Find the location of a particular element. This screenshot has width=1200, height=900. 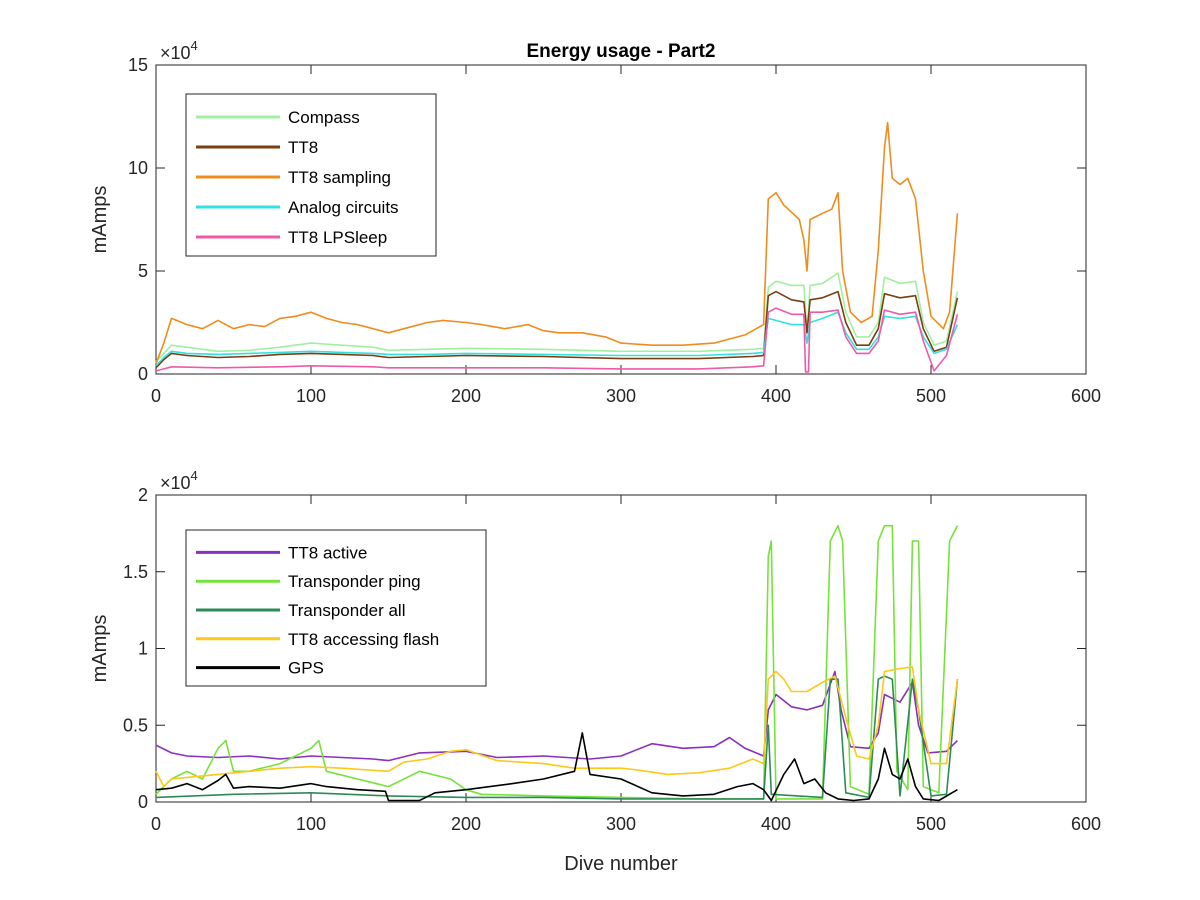

panel1-y-tick-label: 10 is located at coordinates (138, 168).